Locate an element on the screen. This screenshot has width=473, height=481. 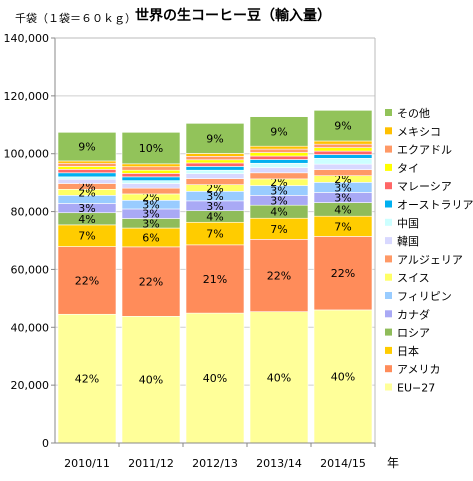
legend-label: EU−27 is located at coordinates (416, 388).